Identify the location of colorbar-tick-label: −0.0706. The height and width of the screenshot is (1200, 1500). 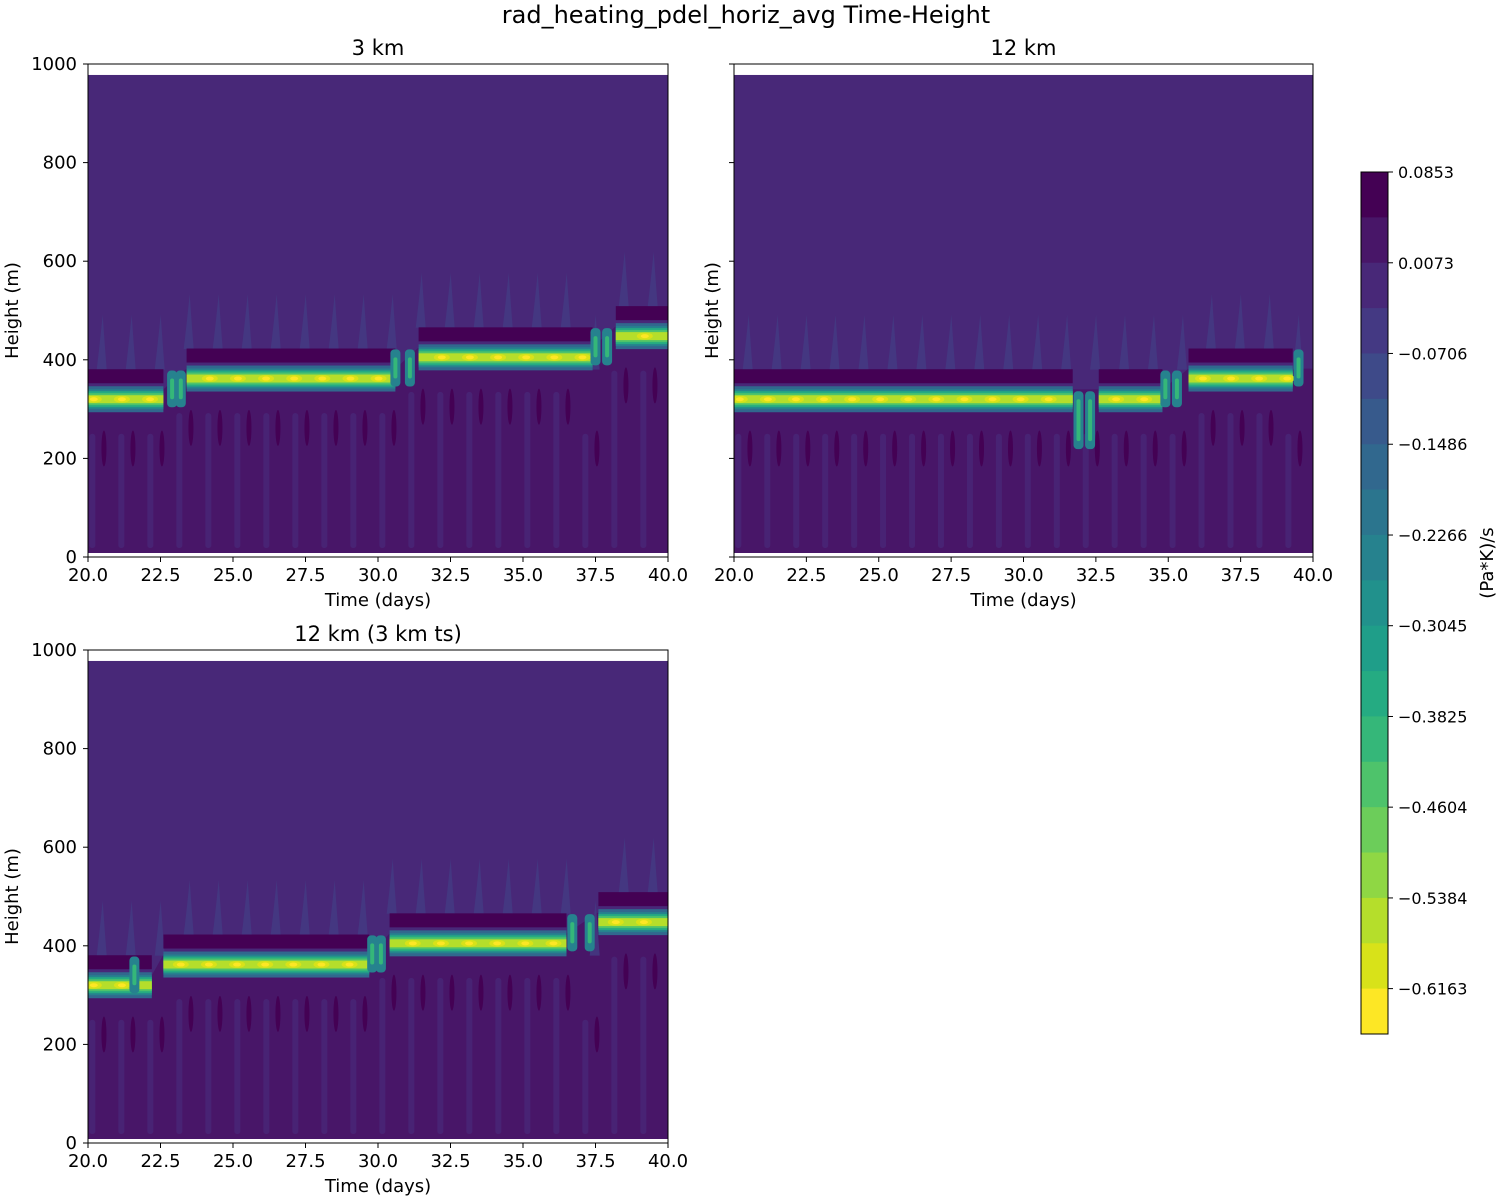
(1432, 353).